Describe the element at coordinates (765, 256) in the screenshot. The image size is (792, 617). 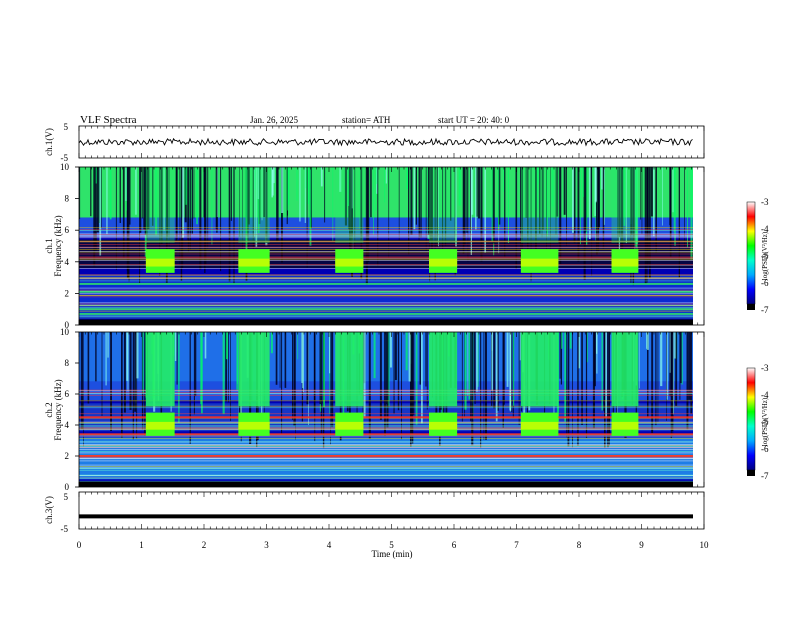
I see `ch1-colorbar-tick: -5` at that location.